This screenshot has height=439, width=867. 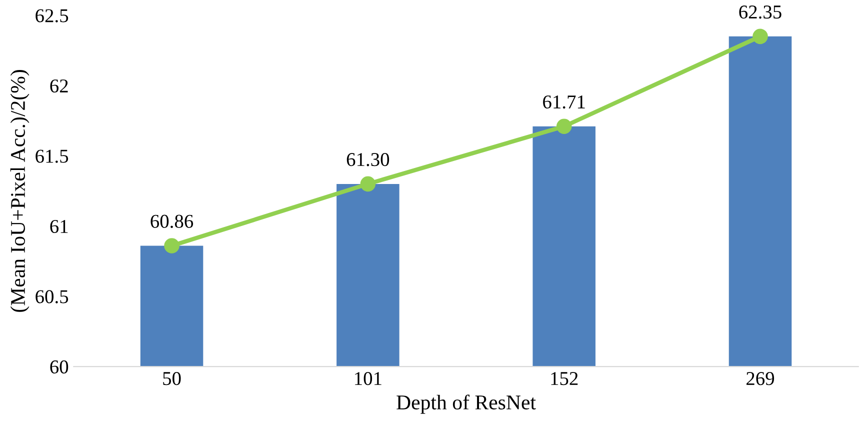 What do you see at coordinates (52, 297) in the screenshot?
I see `y-tick-label: 60.5` at bounding box center [52, 297].